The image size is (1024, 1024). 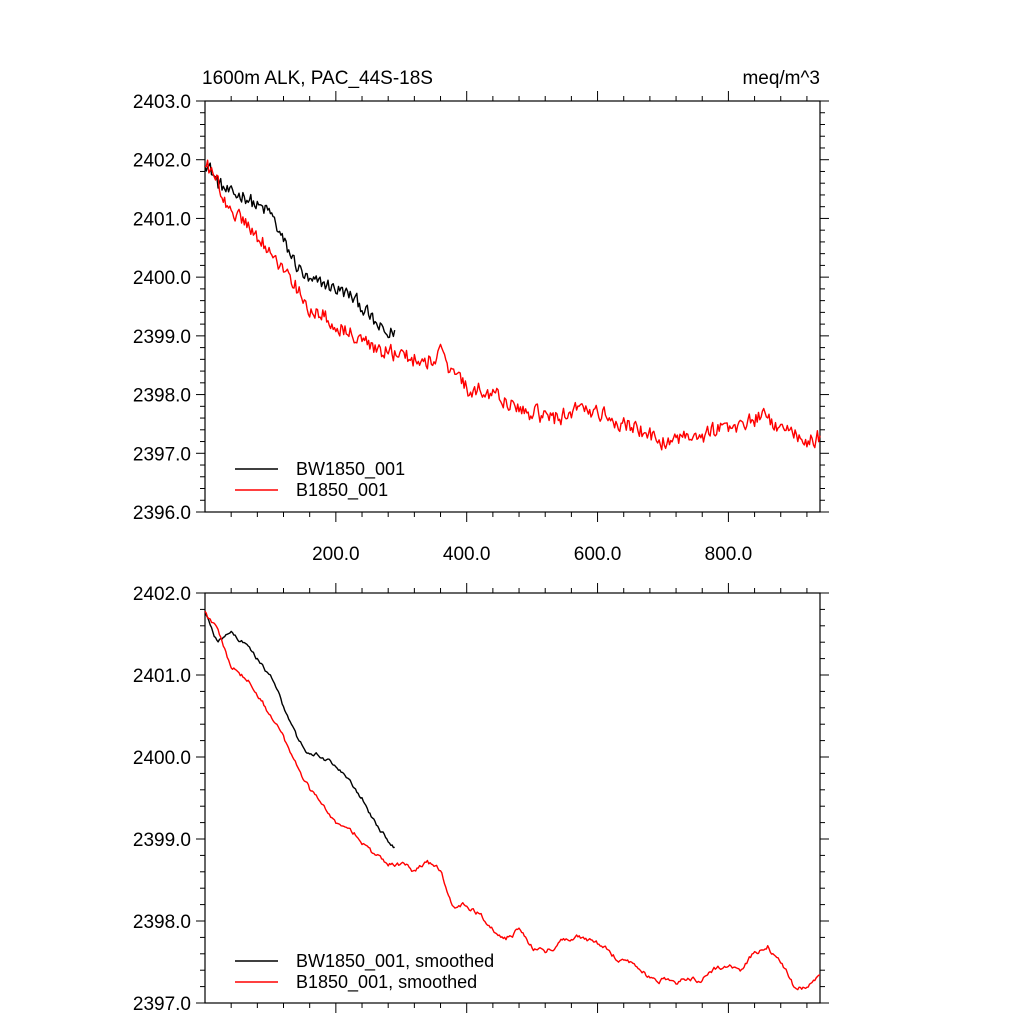 What do you see at coordinates (467, 554) in the screenshot?
I see `top-x-tick-label: 400.0` at bounding box center [467, 554].